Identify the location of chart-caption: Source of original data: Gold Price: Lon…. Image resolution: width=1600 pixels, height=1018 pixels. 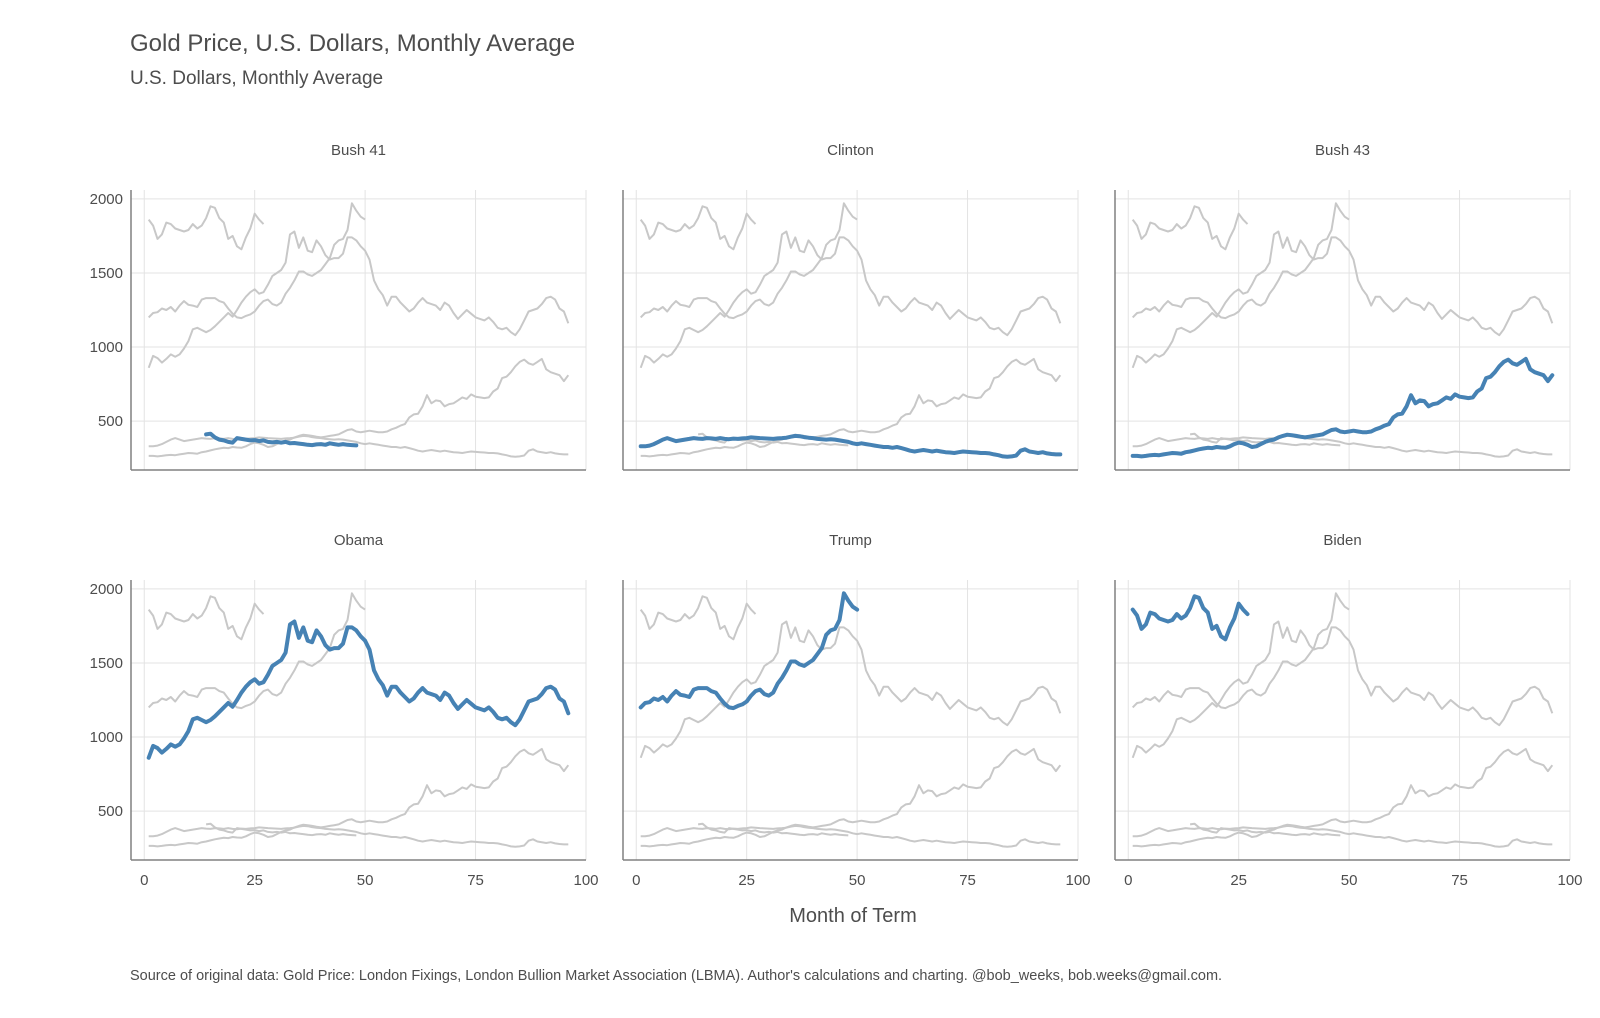
(676, 976).